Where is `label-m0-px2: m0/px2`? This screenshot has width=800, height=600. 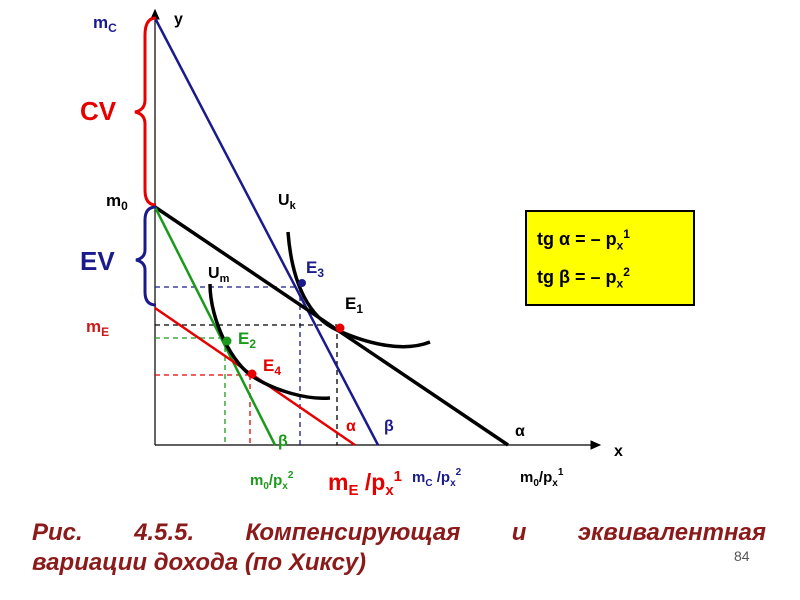
label-m0-px2: m0/px2 is located at coordinates (272, 481).